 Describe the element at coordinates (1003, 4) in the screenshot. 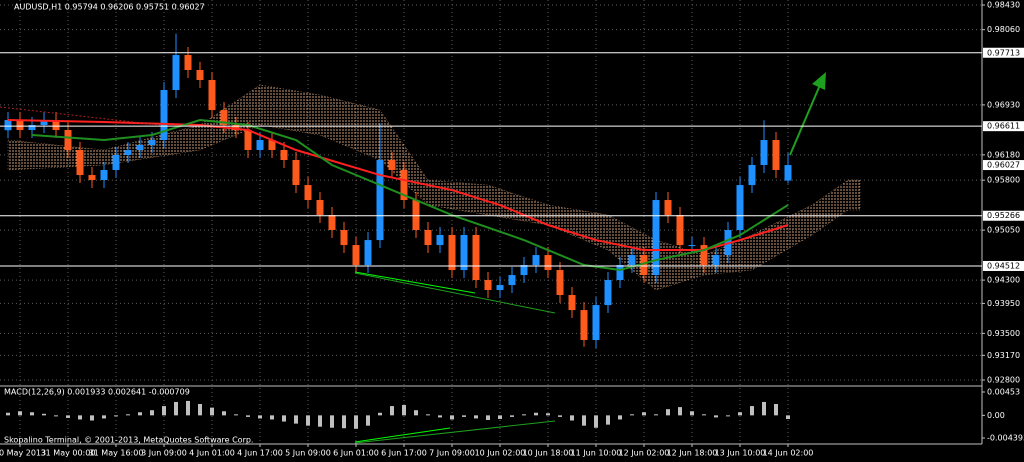

I see `y-tick-label: 0.98430` at that location.